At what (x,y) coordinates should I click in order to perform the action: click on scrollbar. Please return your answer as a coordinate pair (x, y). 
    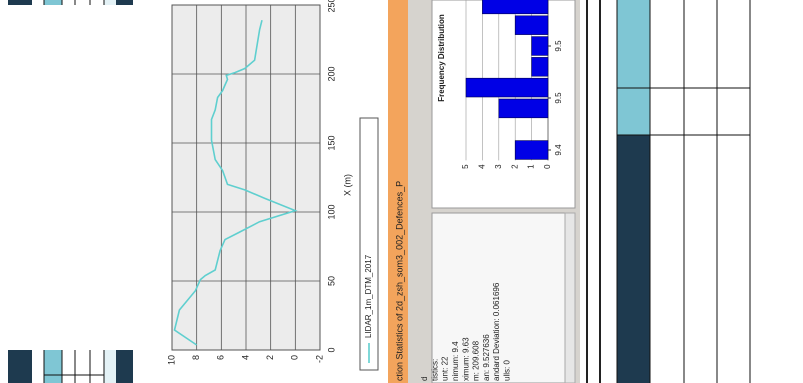
    Looking at the image, I should click on (570, 297).